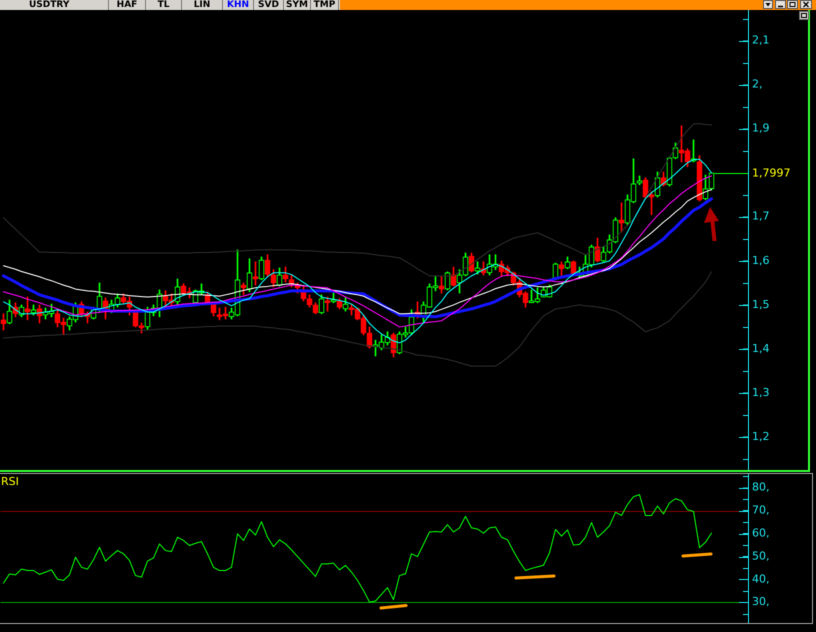 This screenshot has height=632, width=816. I want to click on y-tick-label: 50,, so click(761, 555).